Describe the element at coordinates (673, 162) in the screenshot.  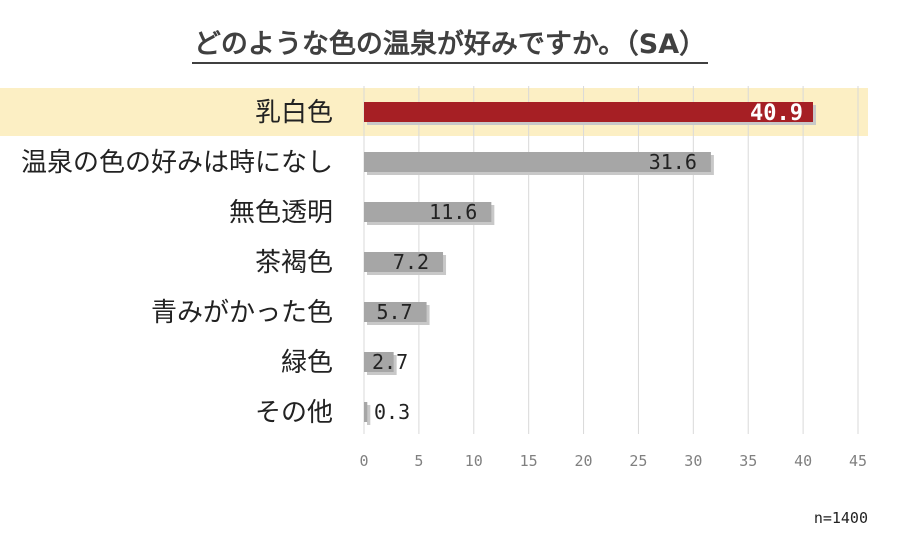
I see `data-label: 31.6` at that location.